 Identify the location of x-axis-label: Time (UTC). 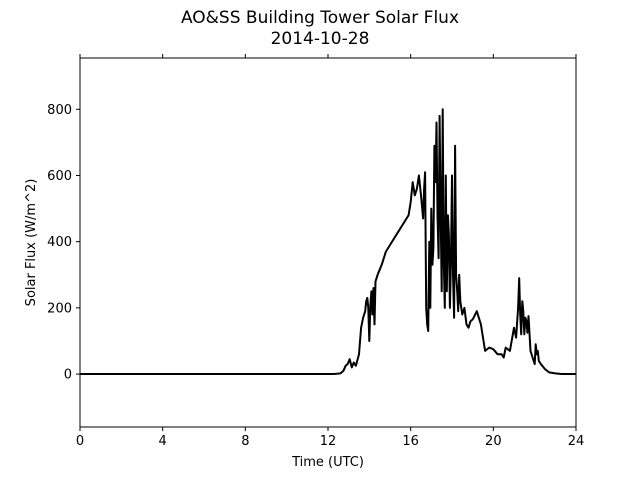
(327, 462).